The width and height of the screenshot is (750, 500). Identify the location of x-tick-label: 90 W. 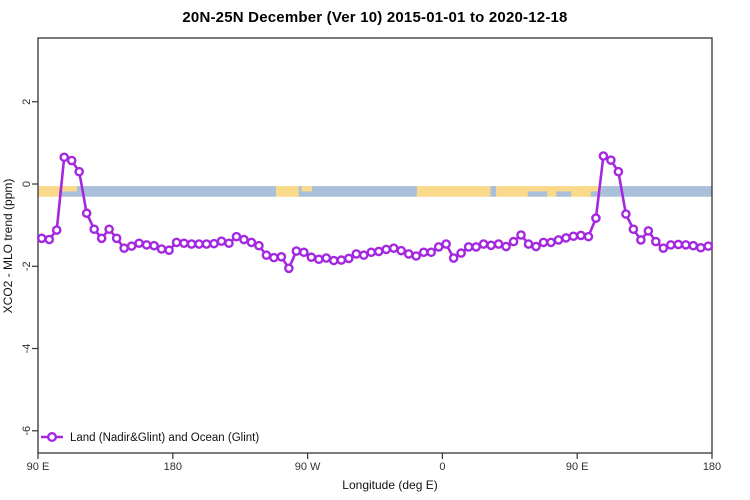
(308, 467).